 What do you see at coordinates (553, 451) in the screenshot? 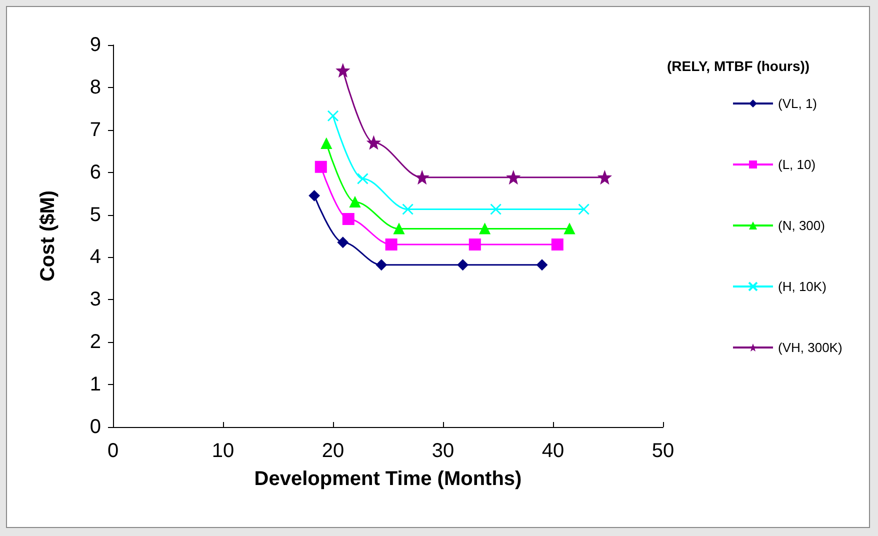
I see `x-tick-label: 40` at bounding box center [553, 451].